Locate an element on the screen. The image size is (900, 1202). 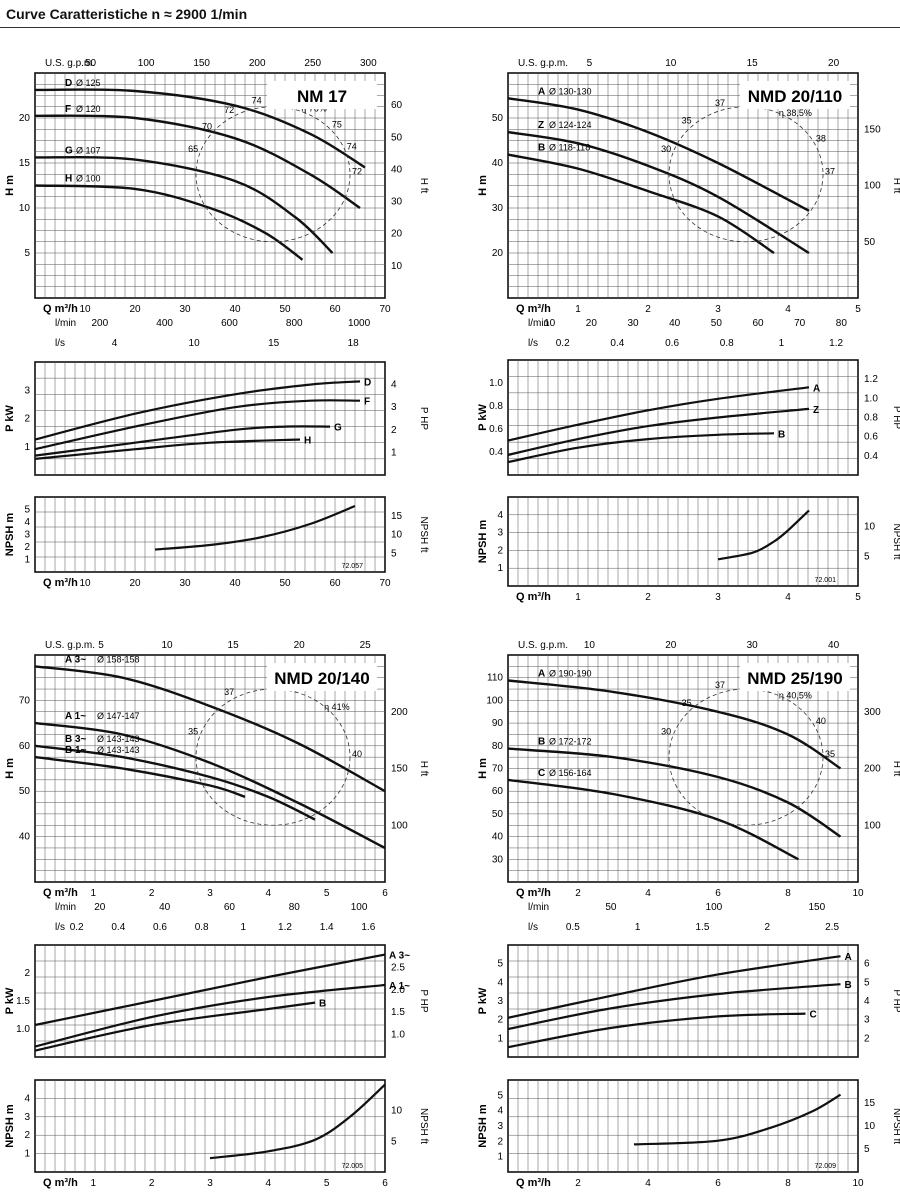
title-divider is located at coordinates (450, 27).